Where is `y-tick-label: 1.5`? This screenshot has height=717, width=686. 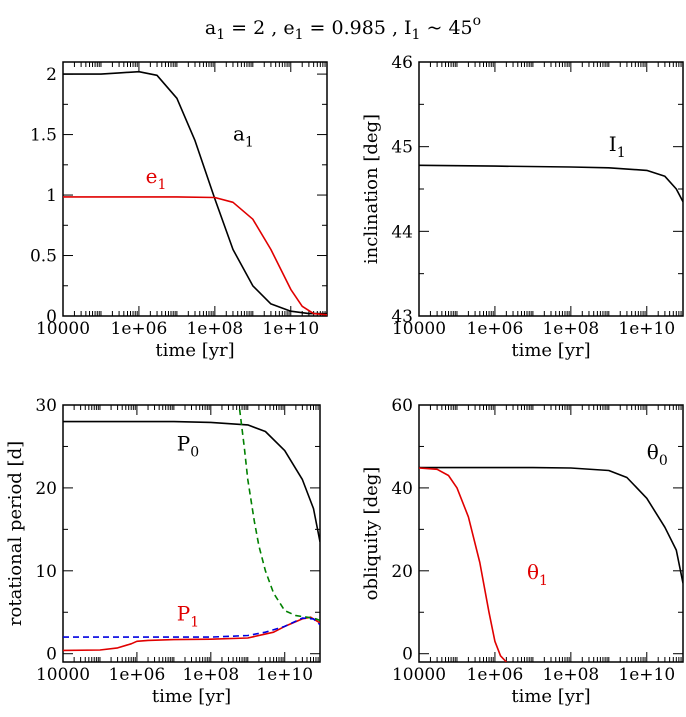
y-tick-label: 1.5 is located at coordinates (43, 136).